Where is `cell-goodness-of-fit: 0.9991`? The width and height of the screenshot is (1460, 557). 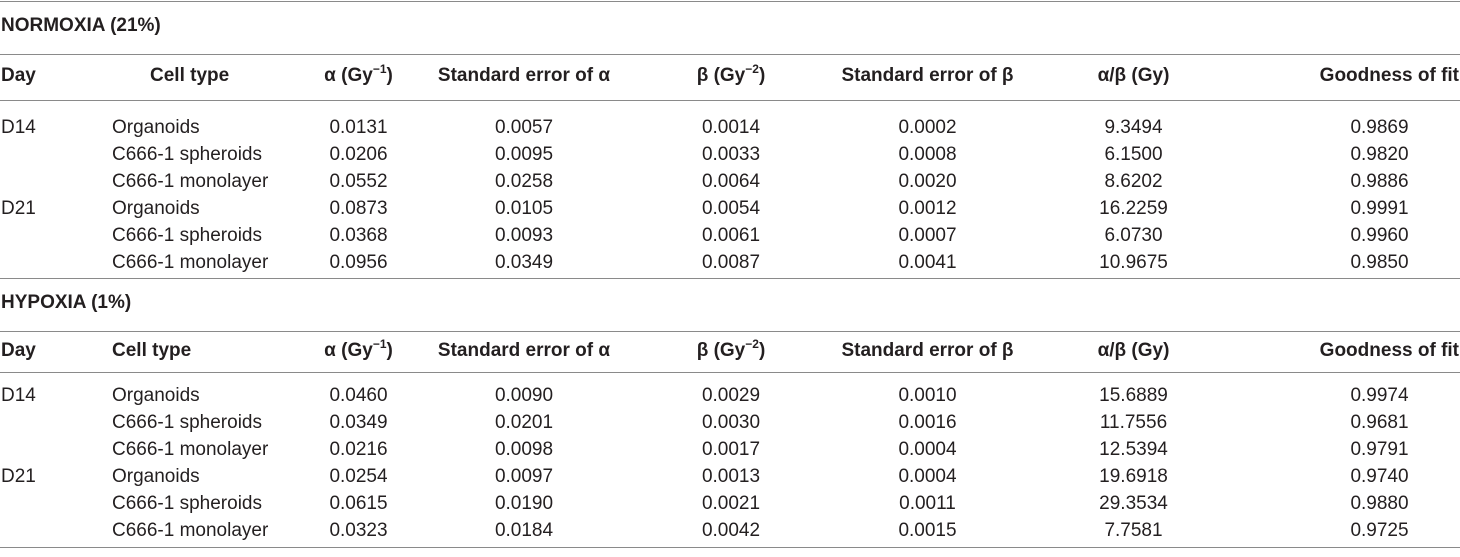 cell-goodness-of-fit: 0.9991 is located at coordinates (1379, 208).